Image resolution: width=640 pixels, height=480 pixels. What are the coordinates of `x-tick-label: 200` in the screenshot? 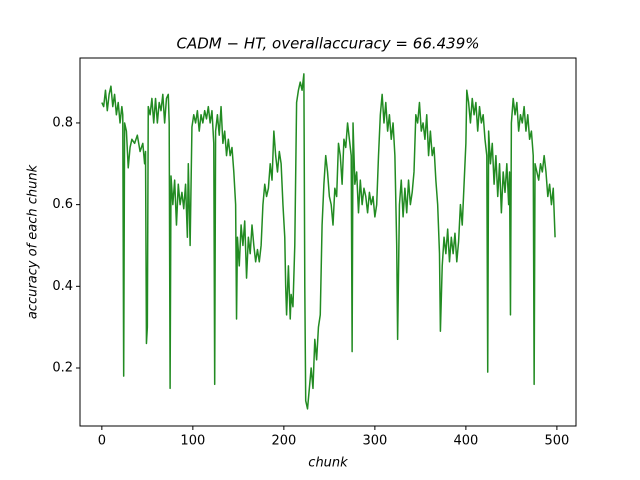 It's located at (283, 441).